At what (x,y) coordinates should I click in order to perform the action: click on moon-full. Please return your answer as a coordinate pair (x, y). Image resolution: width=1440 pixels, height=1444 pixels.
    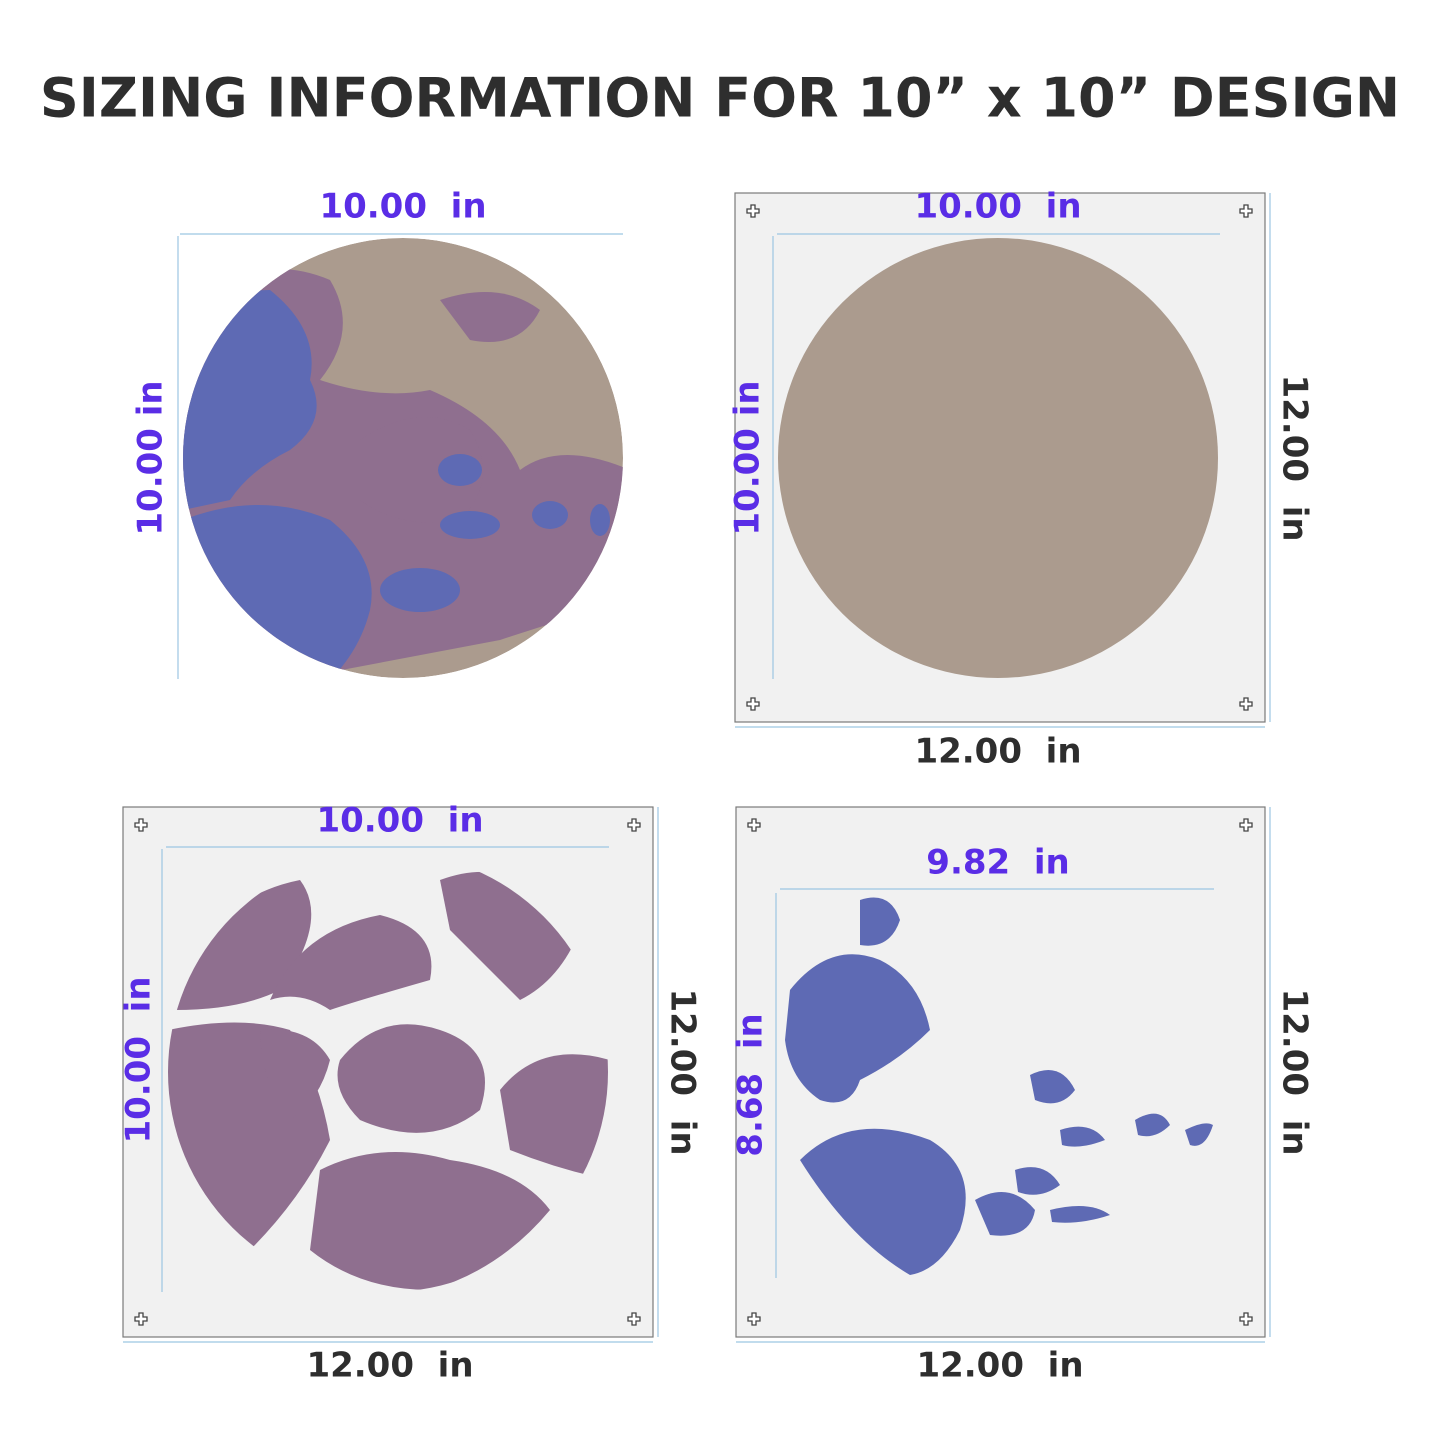
    Looking at the image, I should click on (403, 458).